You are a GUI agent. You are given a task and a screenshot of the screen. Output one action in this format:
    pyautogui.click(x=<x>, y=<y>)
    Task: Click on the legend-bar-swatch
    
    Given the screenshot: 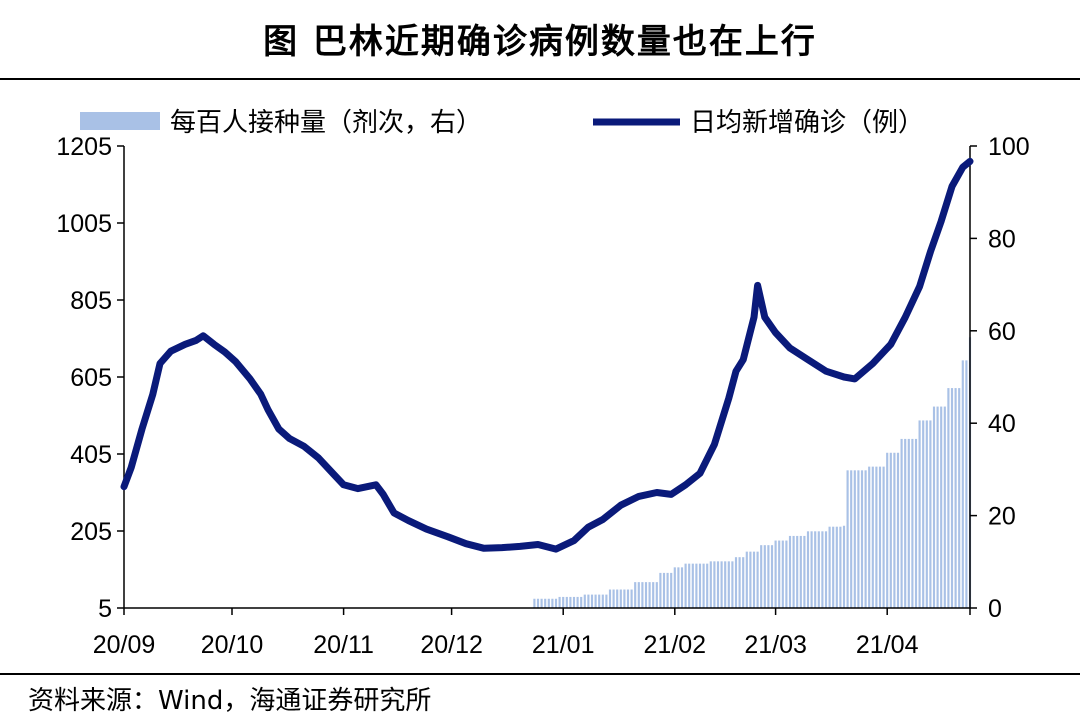 What is the action you would take?
    pyautogui.click(x=120, y=121)
    